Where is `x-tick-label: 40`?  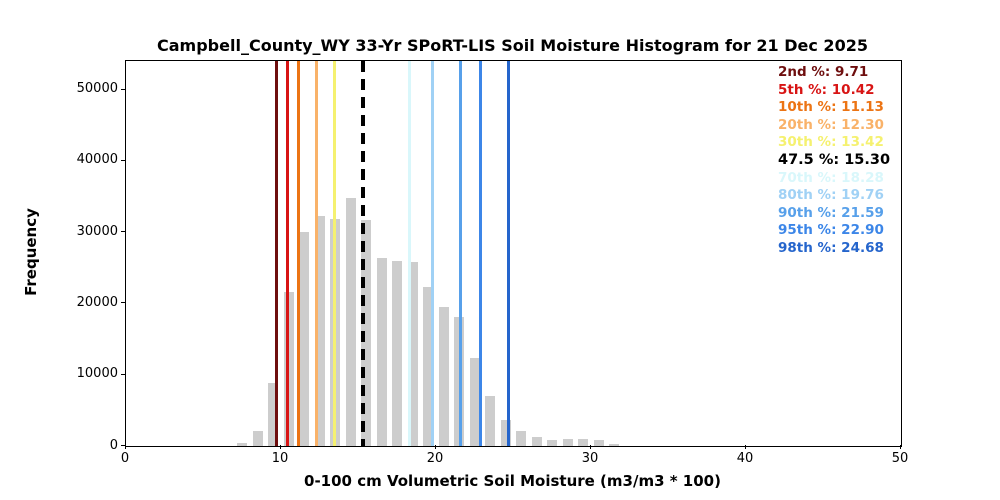
x-tick-label: 40 is located at coordinates (745, 458).